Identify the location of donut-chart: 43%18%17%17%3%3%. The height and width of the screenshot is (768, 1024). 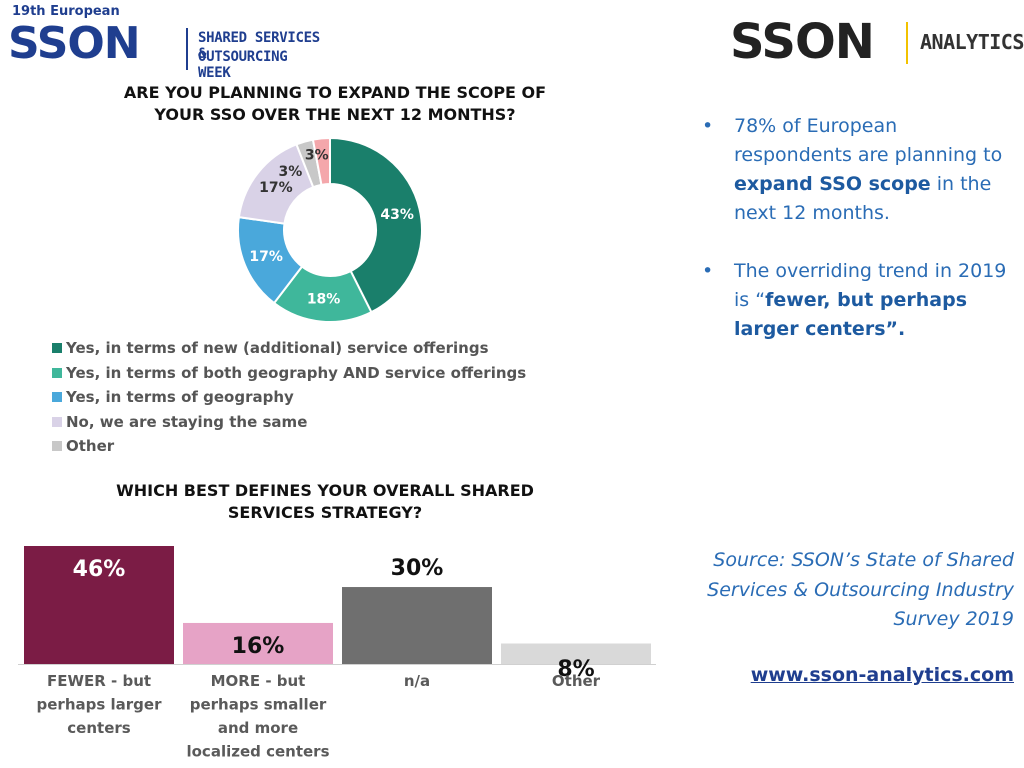
(330, 229).